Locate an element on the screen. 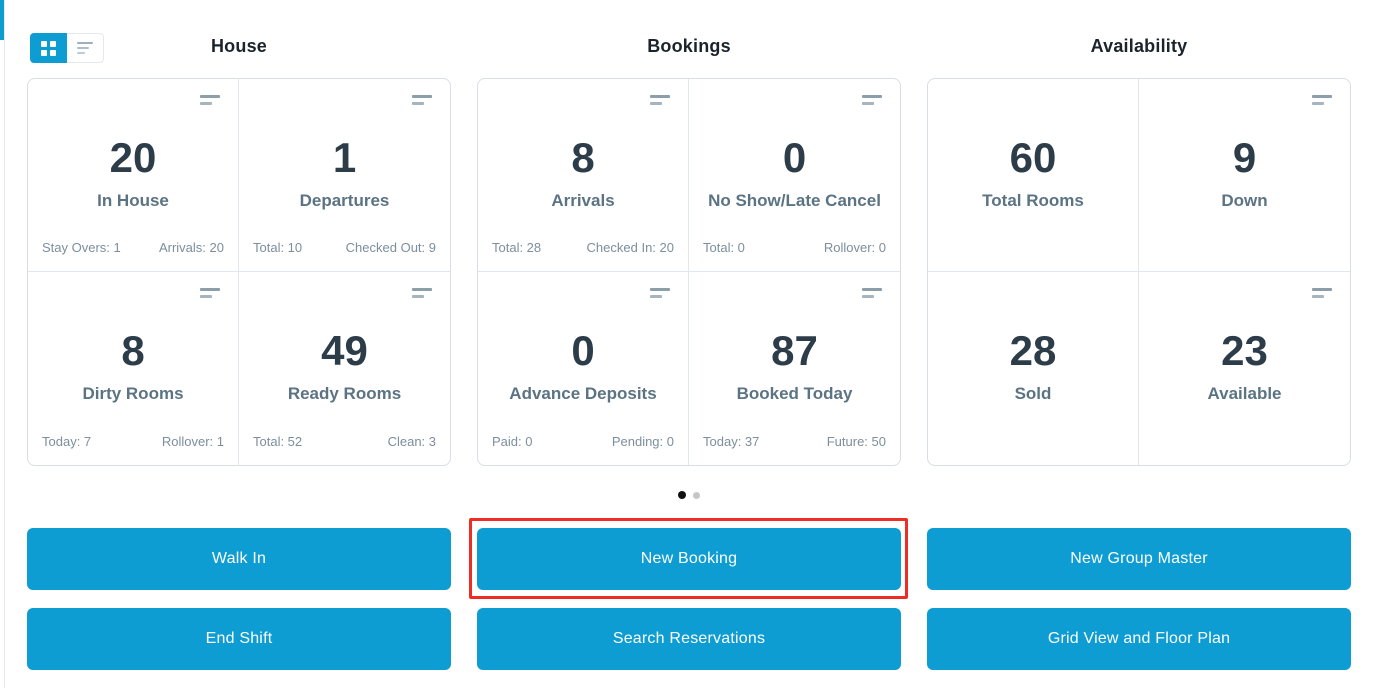  card-stat-left: Total: 28 is located at coordinates (517, 247).